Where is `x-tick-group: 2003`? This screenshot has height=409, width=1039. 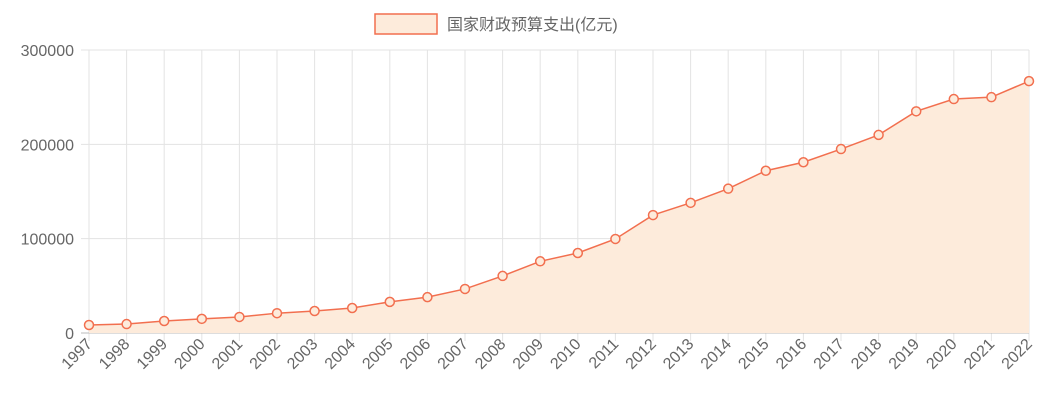 x-tick-group: 2003 is located at coordinates (302, 354).